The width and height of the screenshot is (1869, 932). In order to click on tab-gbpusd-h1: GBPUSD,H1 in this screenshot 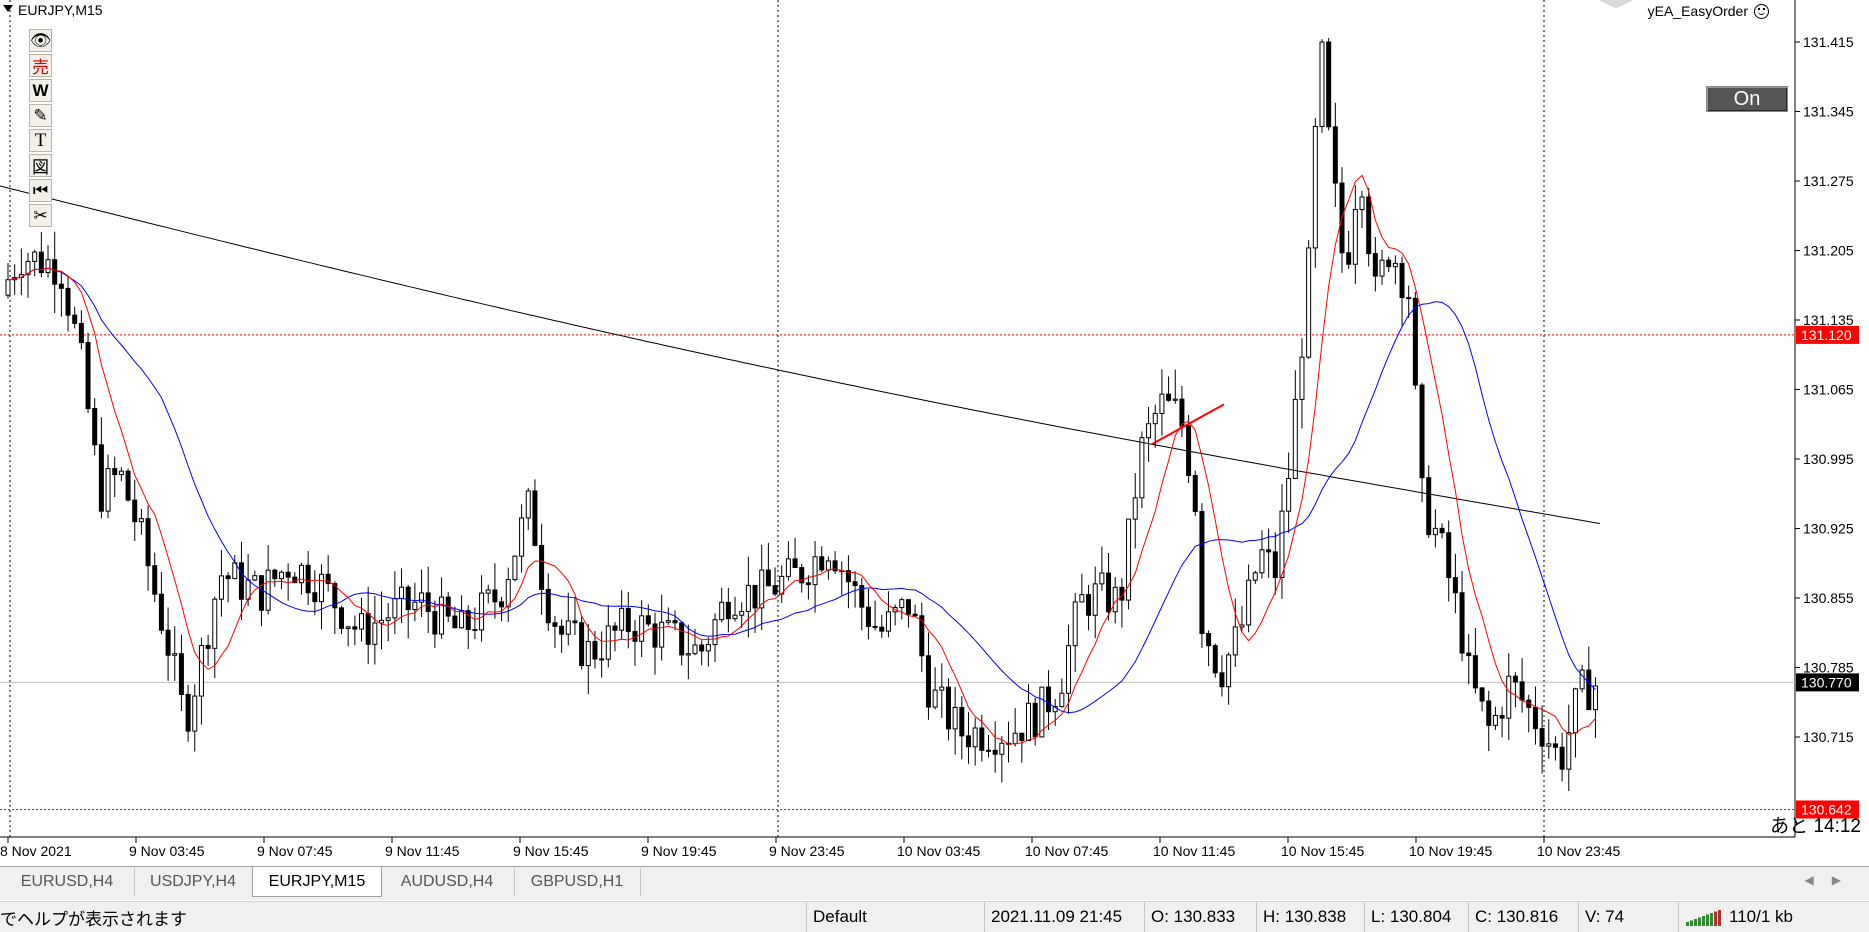, I will do `click(577, 882)`.